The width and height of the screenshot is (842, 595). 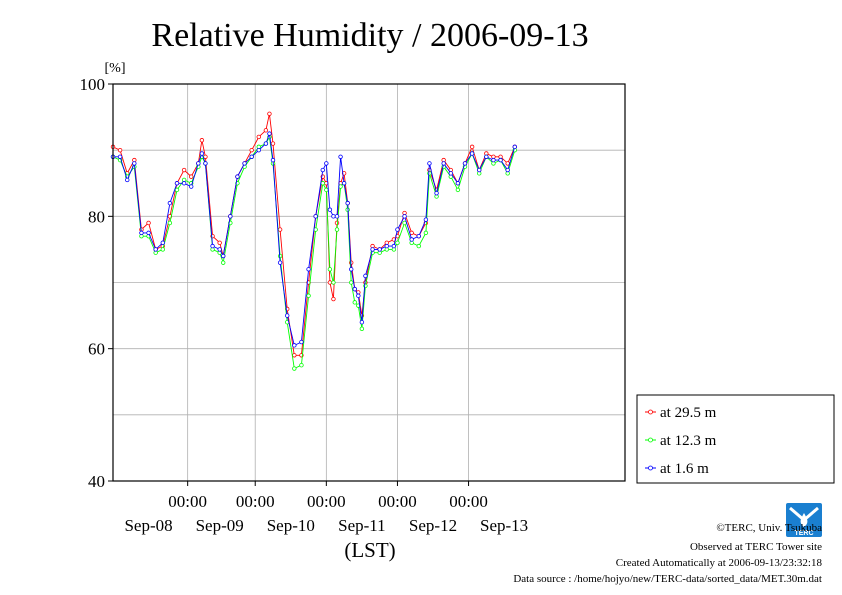 What do you see at coordinates (96, 481) in the screenshot?
I see `y-tick-label: 40` at bounding box center [96, 481].